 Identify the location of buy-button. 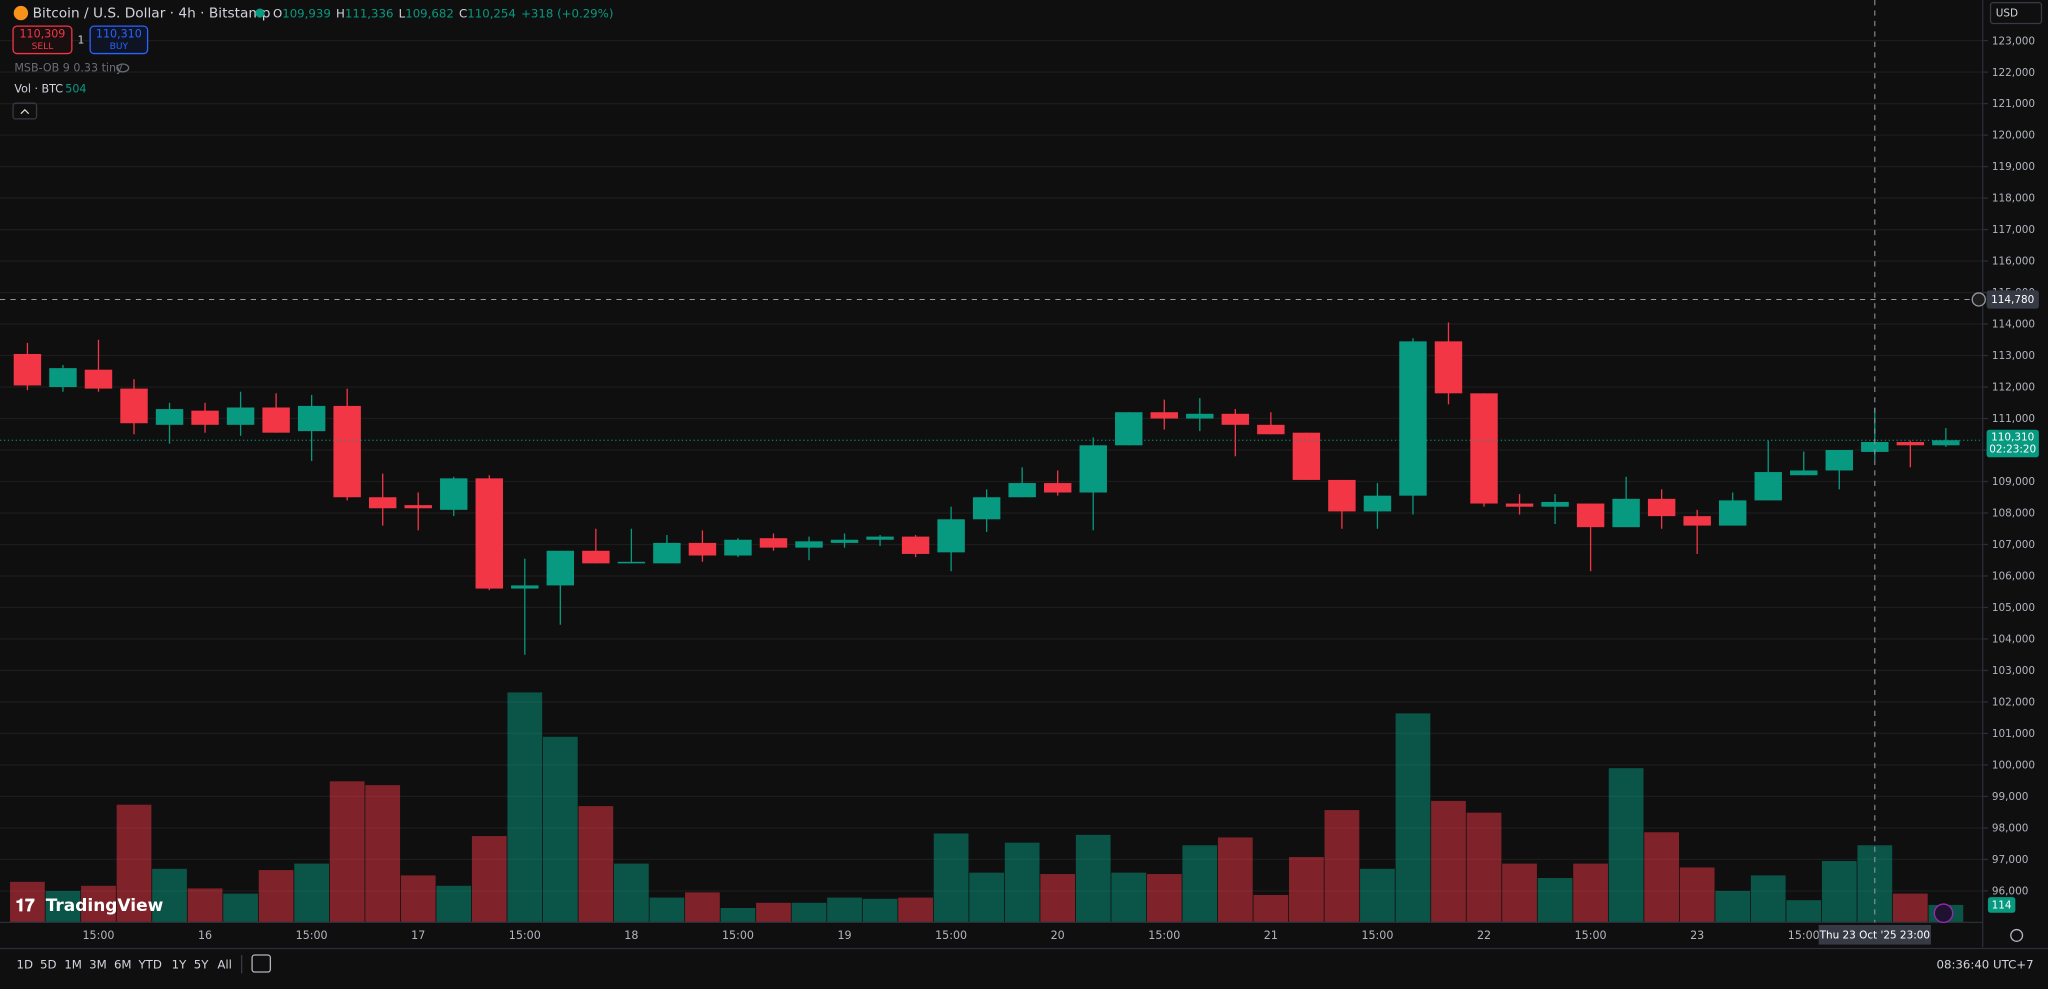
(119, 40).